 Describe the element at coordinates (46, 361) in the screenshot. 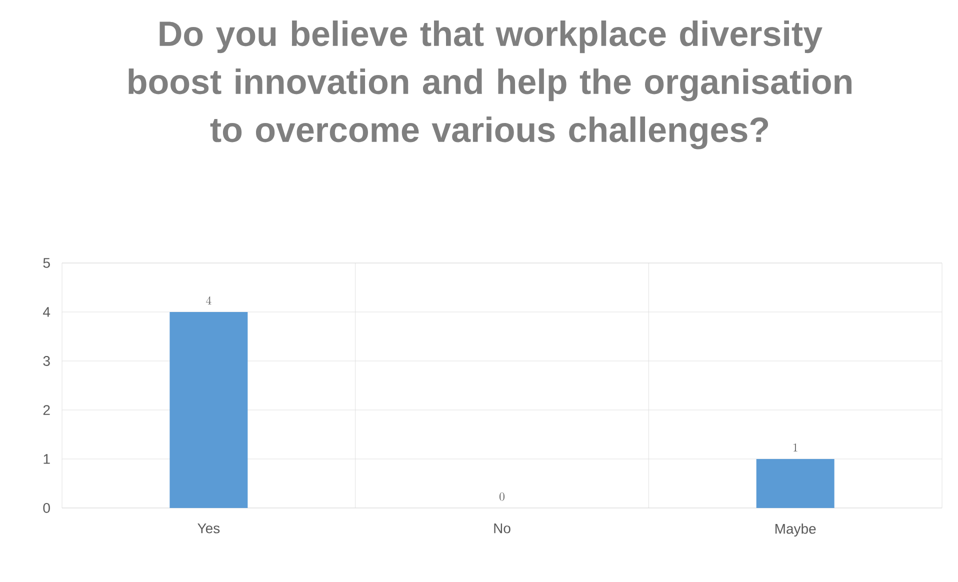

I see `y-tick-label: 3` at that location.